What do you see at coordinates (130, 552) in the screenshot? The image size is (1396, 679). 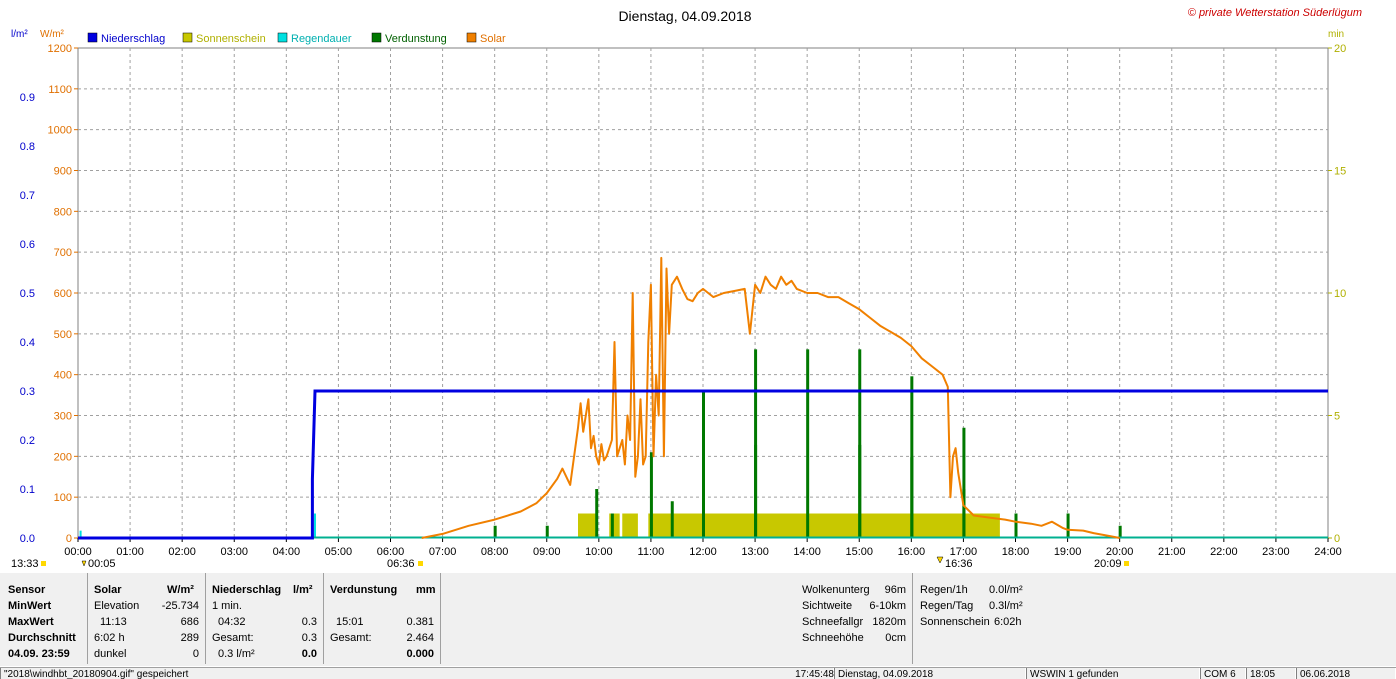 I see `x-tick-label: 01:00` at bounding box center [130, 552].